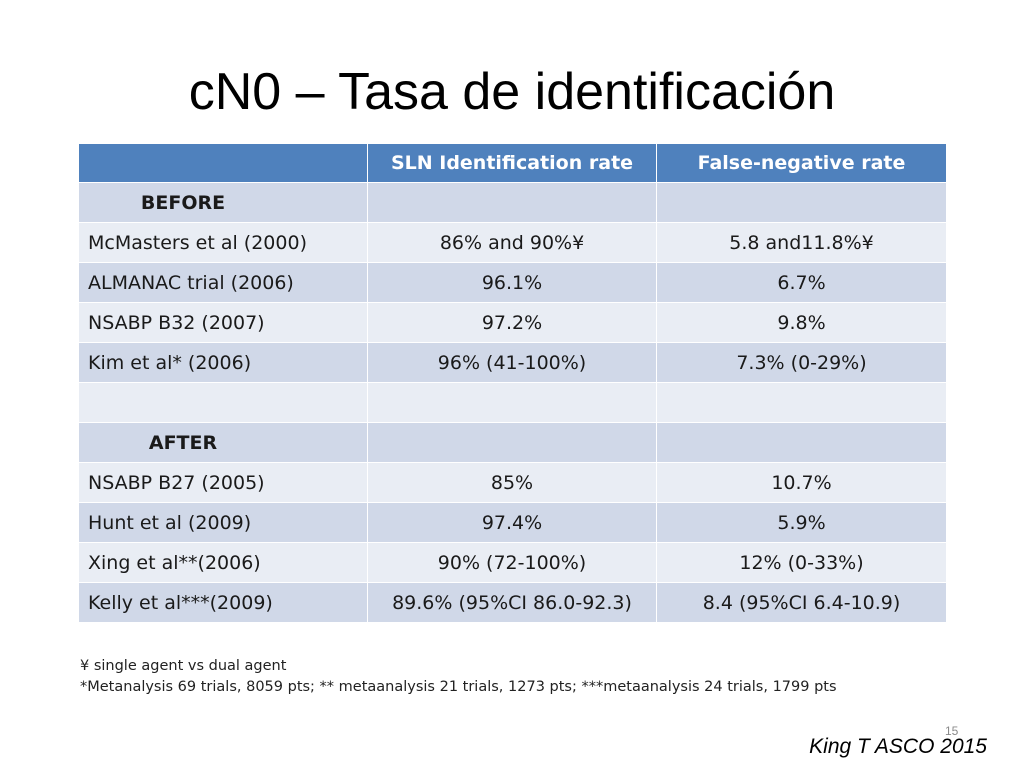 The width and height of the screenshot is (1024, 768). I want to click on citation: King T ASCO 2015, so click(898, 746).